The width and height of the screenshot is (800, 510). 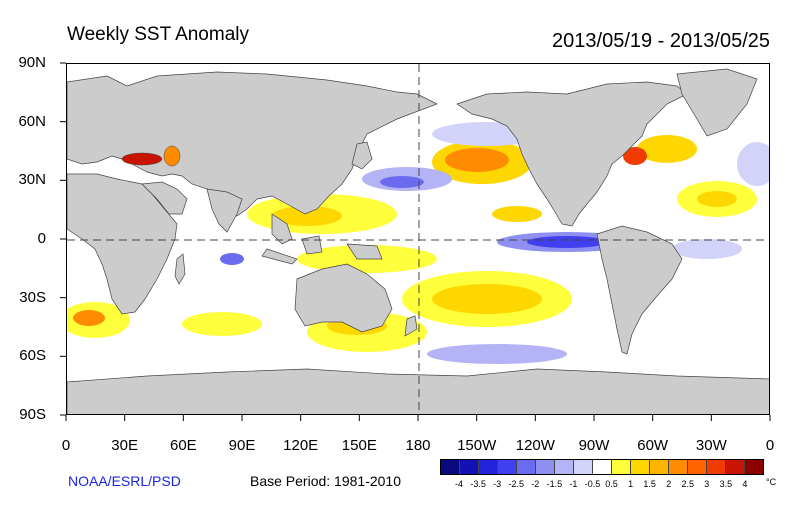 I want to click on lon-label: 120E, so click(x=301, y=445).